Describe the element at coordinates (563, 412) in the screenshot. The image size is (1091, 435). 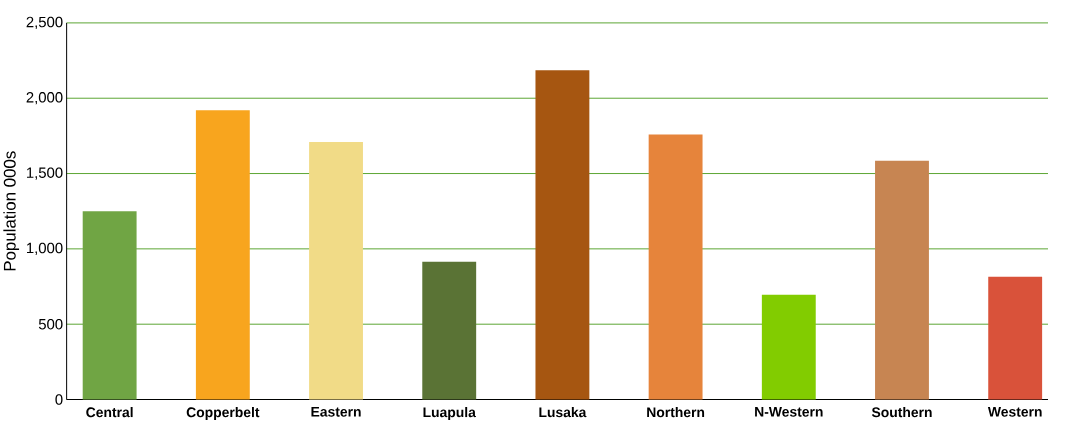
I see `x-tick-label: Lusaka` at that location.